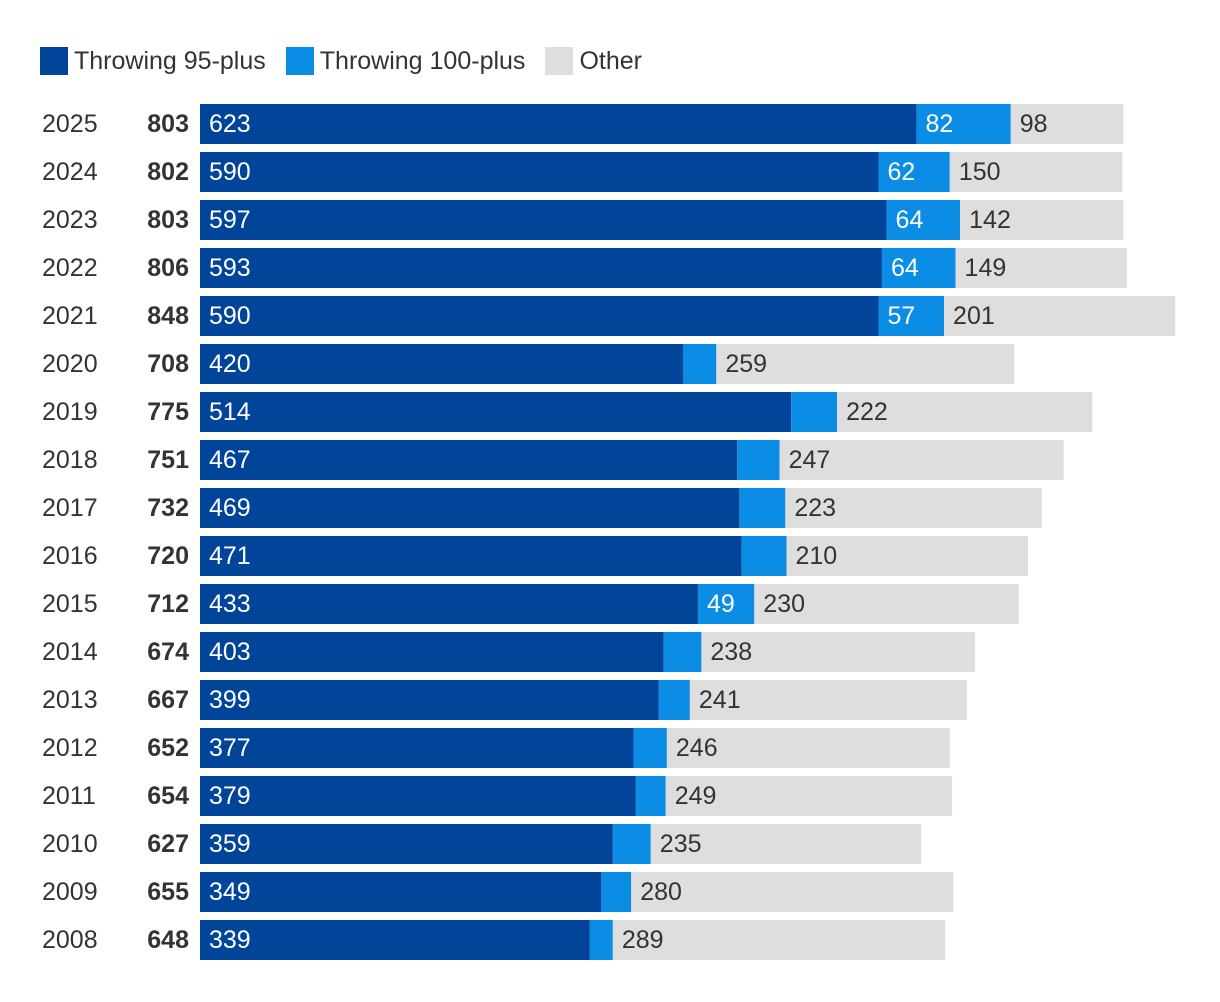 Image resolution: width=1220 pixels, height=1002 pixels. What do you see at coordinates (70, 220) in the screenshot?
I see `year-label: 2023` at bounding box center [70, 220].